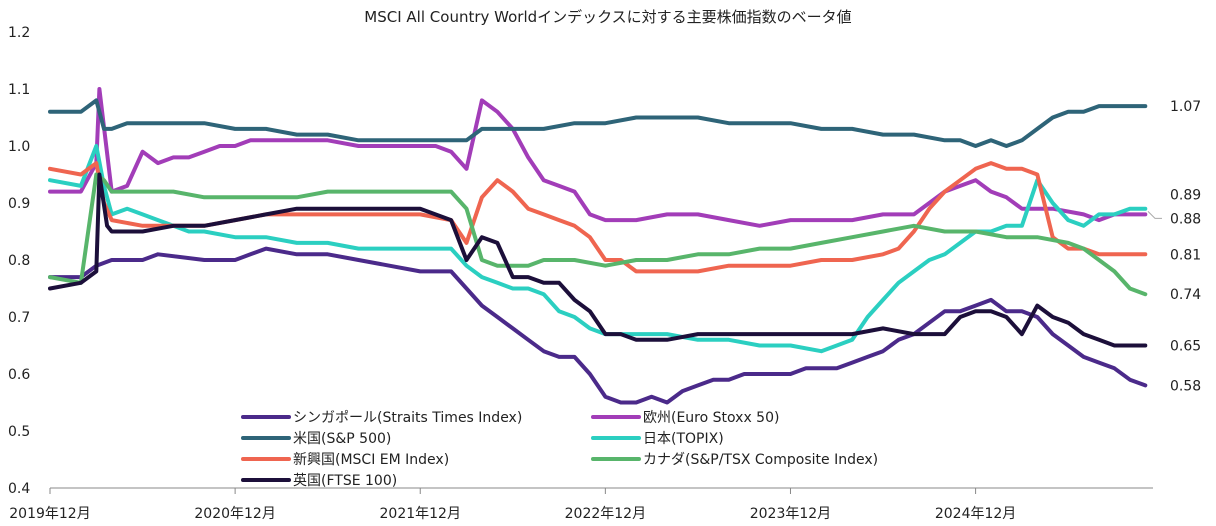  I want to click on y-tick-label: 0.9, so click(19, 204).